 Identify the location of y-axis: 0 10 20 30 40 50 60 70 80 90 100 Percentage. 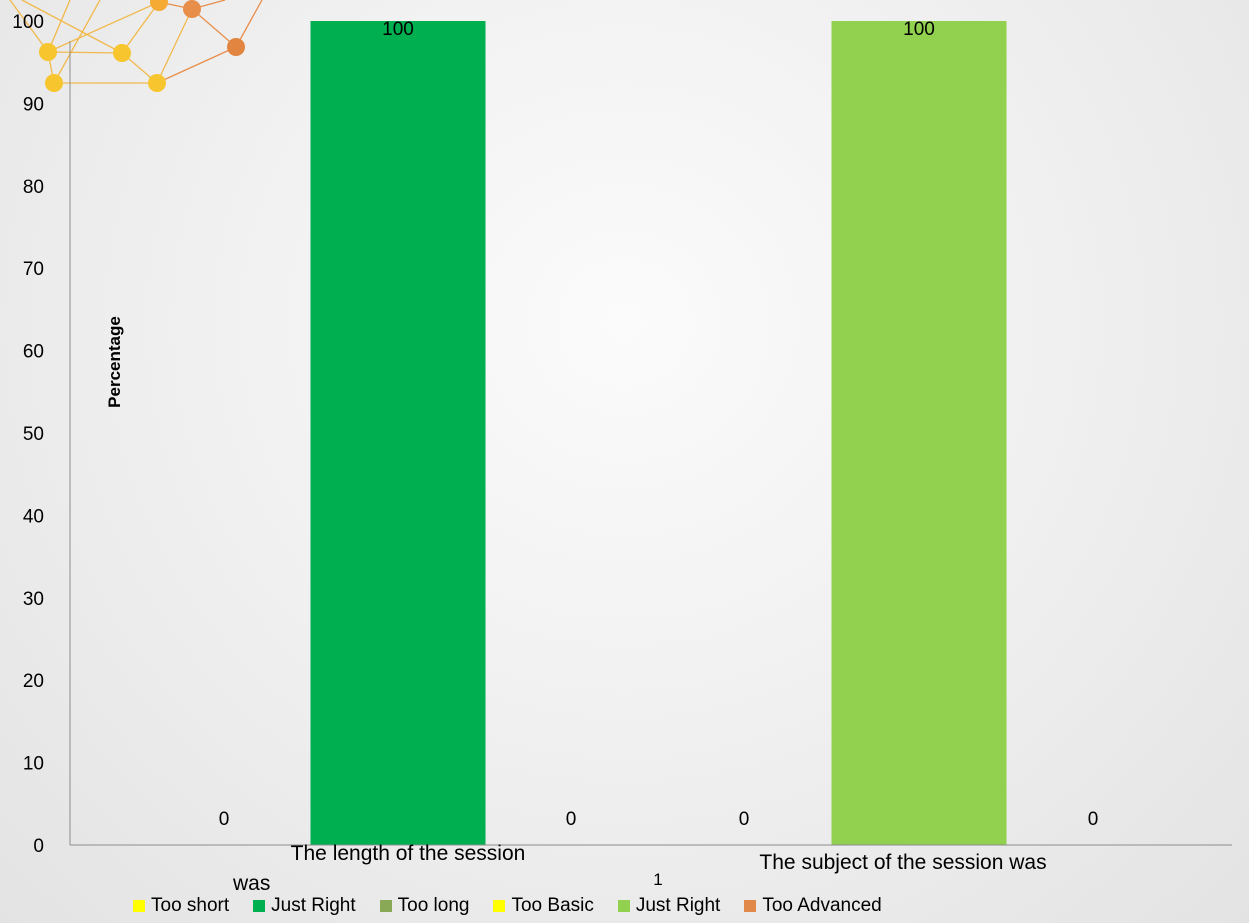
(68, 434).